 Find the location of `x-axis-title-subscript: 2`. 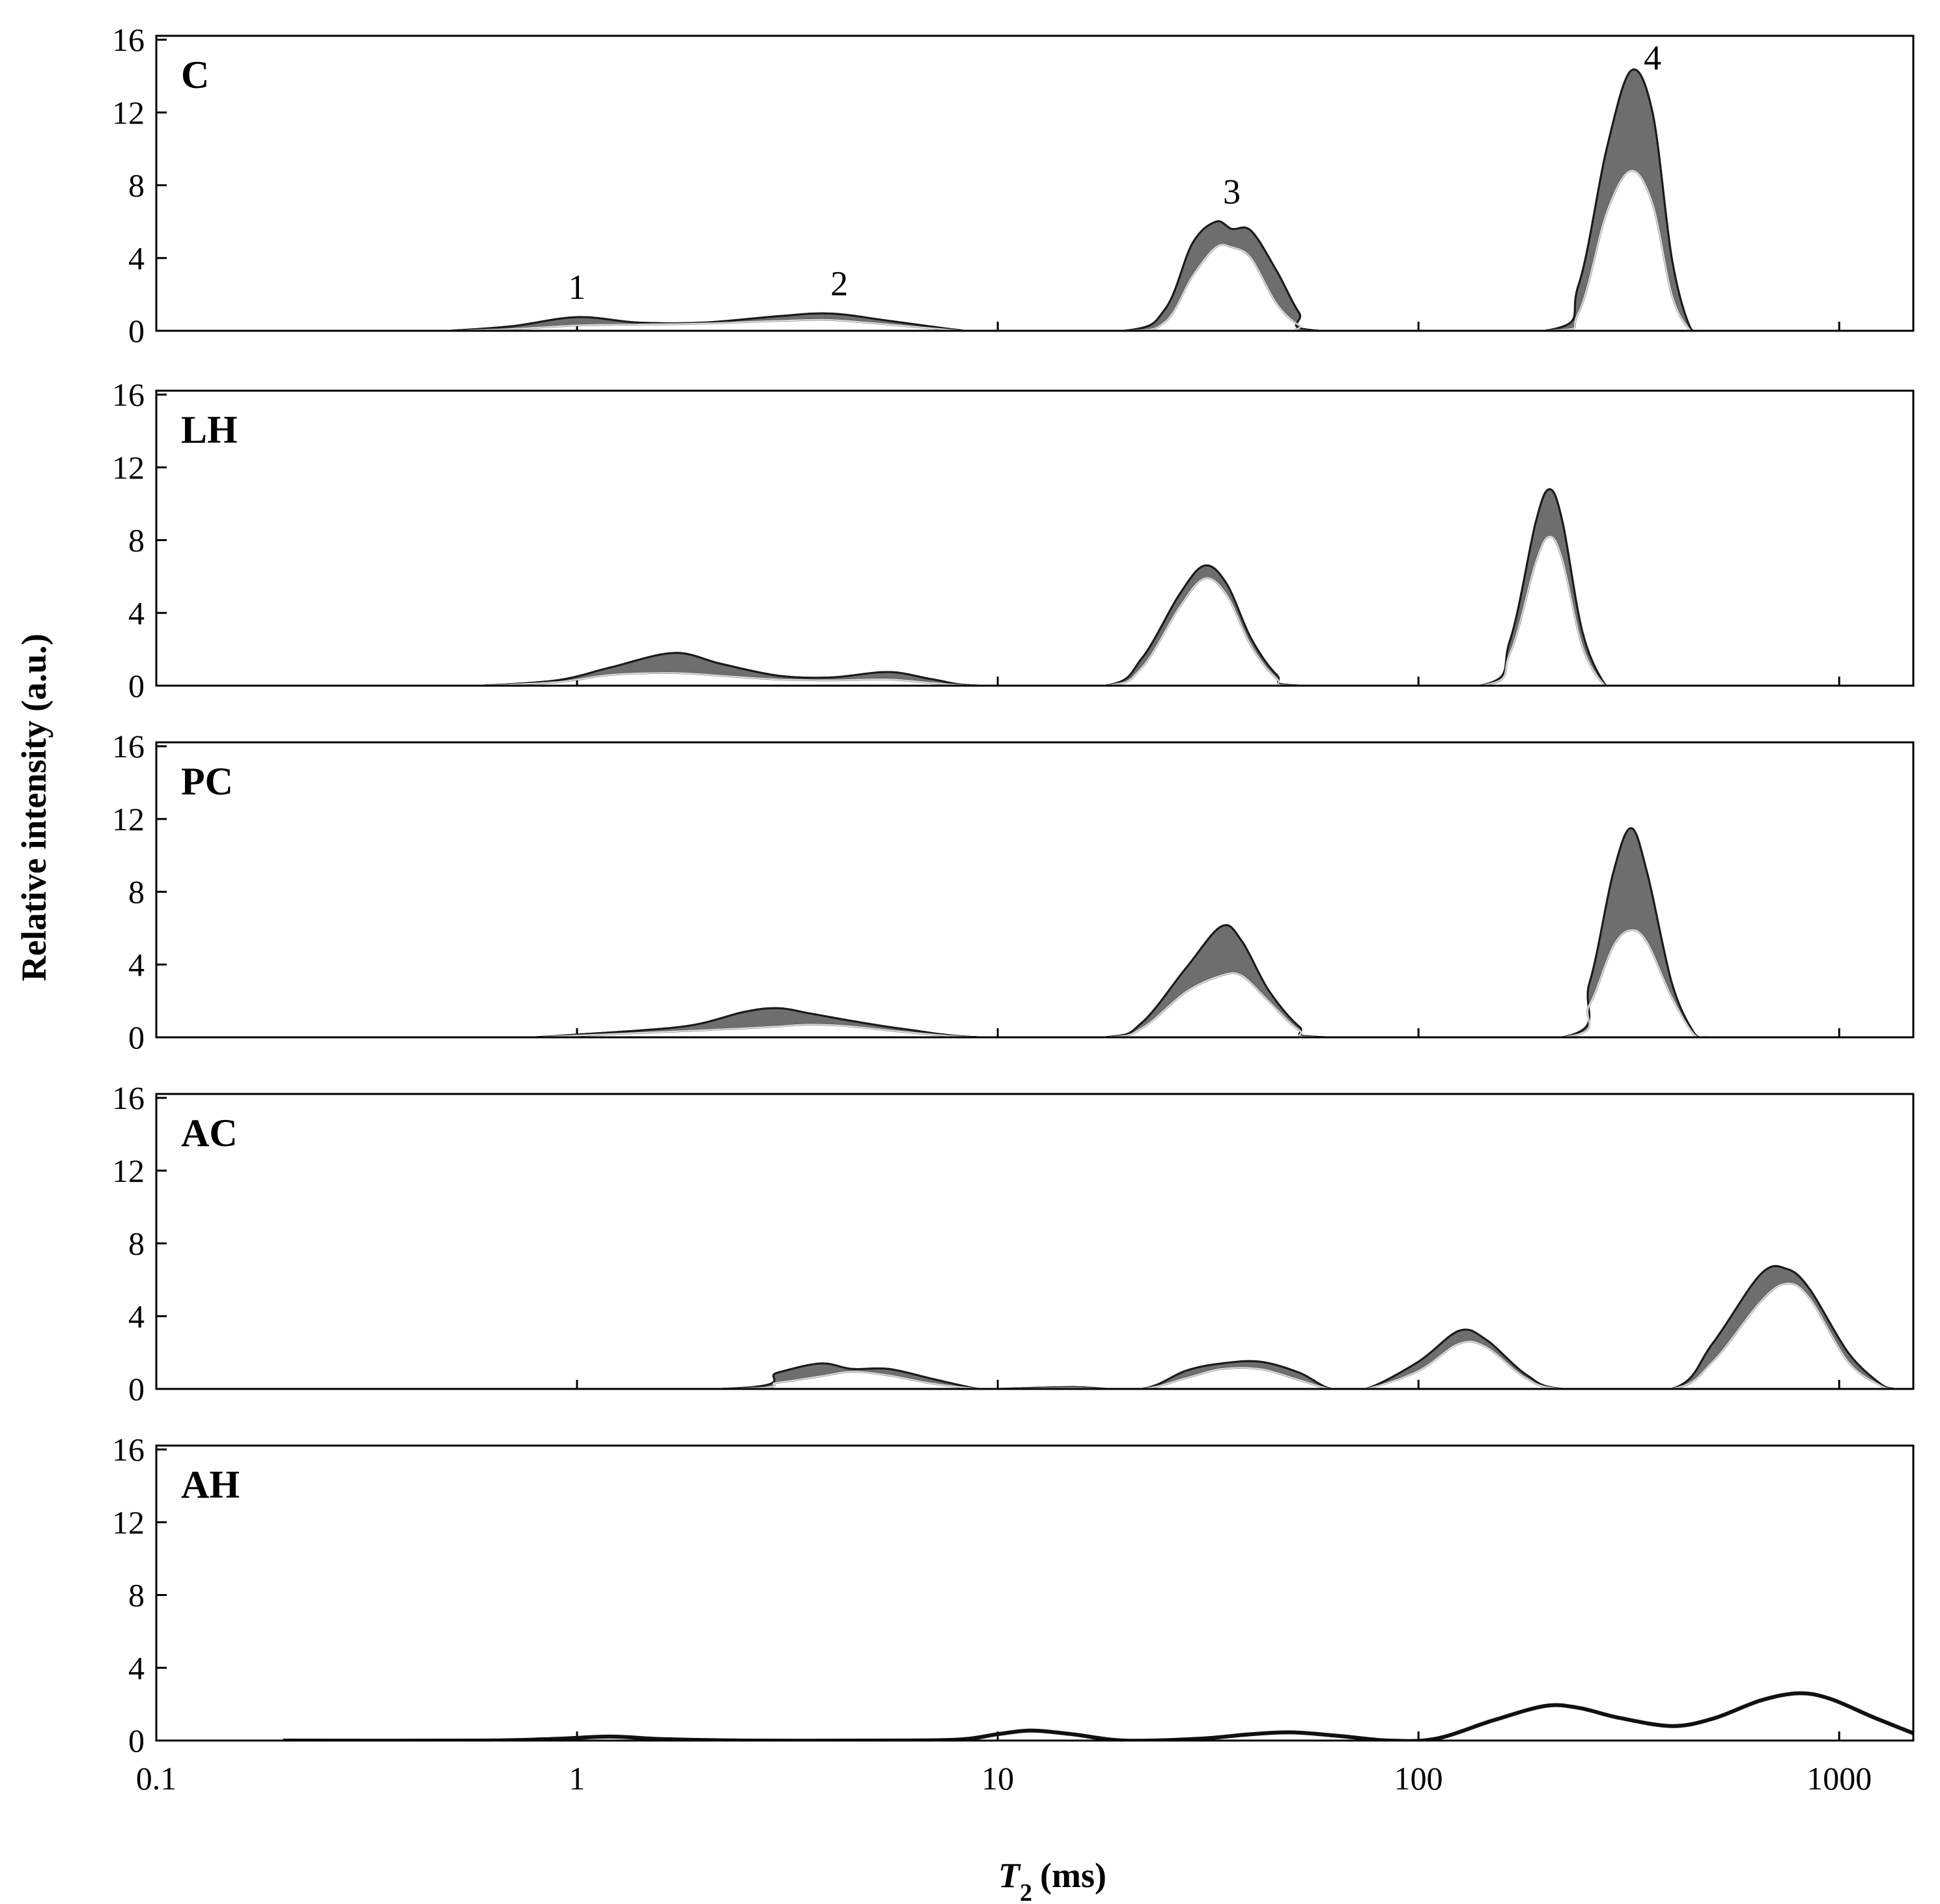

x-axis-title-subscript: 2 is located at coordinates (1026, 1892).